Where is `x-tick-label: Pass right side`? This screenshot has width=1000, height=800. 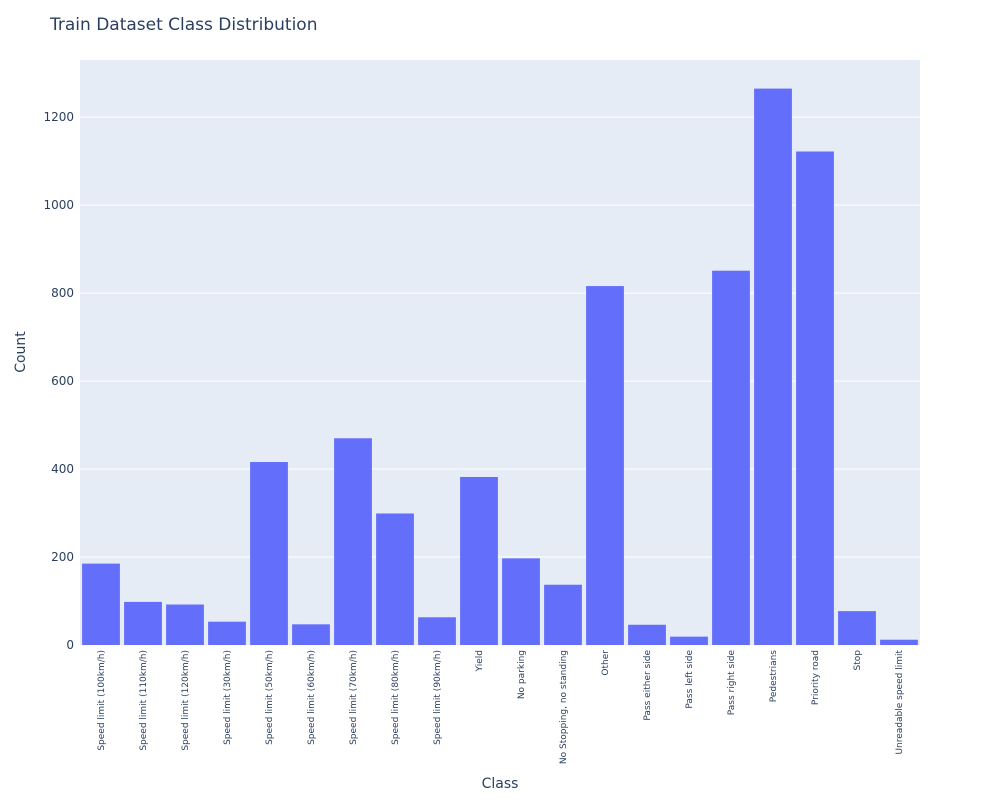 x-tick-label: Pass right side is located at coordinates (732, 683).